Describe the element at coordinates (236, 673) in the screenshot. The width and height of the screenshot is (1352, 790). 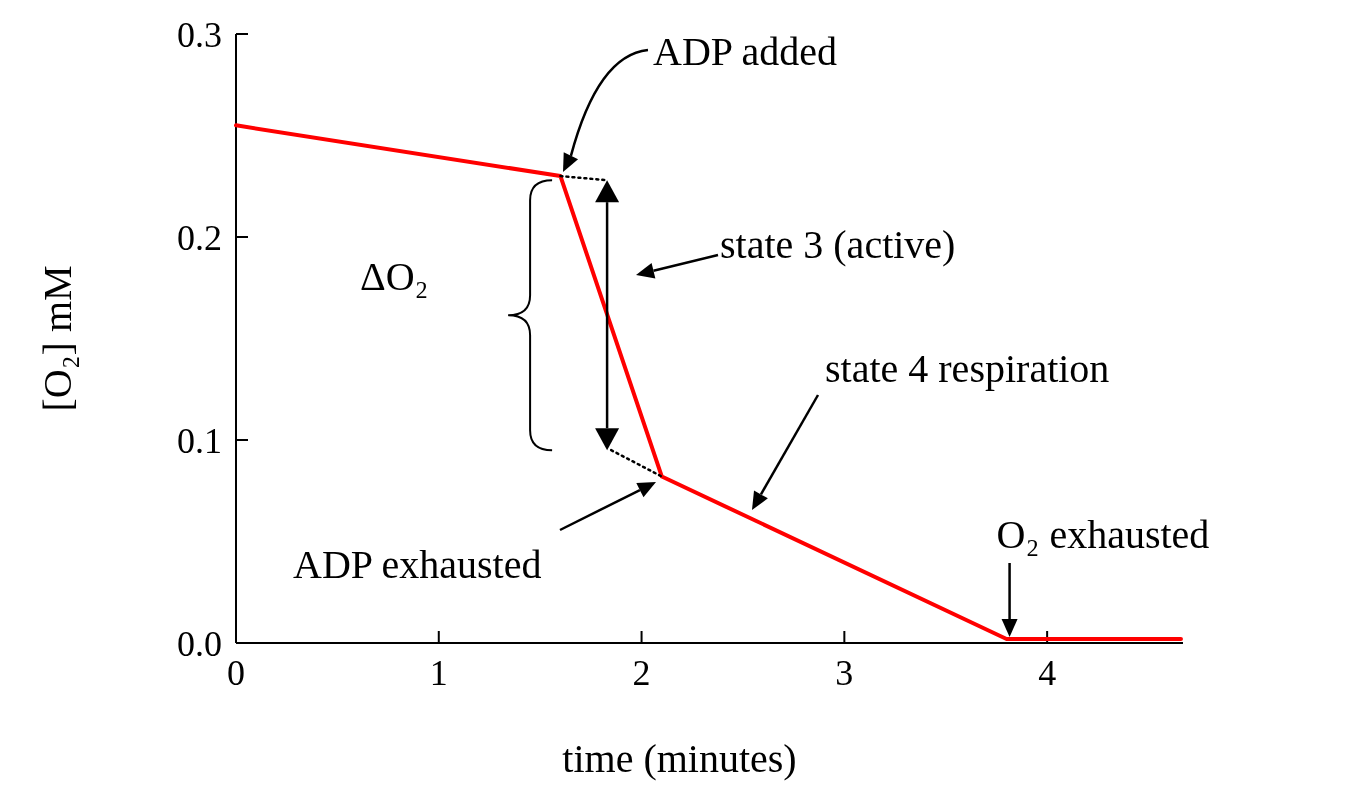
I see `x-tick-label: 0` at that location.